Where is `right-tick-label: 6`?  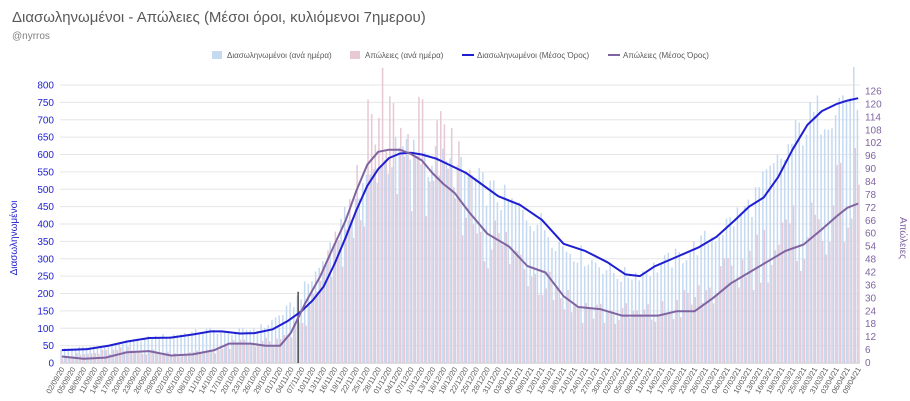
right-tick-label: 6 is located at coordinates (868, 350).